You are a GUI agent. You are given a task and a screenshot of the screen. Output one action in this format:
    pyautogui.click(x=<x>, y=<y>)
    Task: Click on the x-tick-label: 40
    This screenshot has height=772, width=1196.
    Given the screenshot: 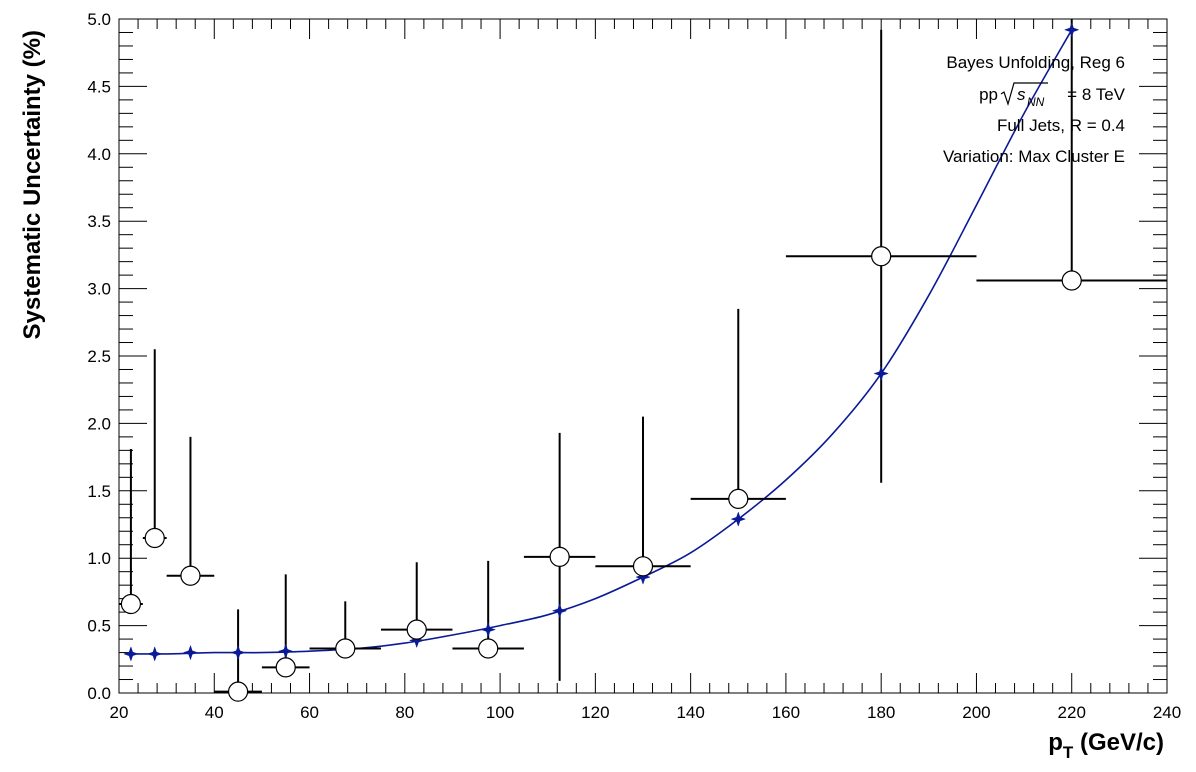 What is the action you would take?
    pyautogui.click(x=214, y=712)
    